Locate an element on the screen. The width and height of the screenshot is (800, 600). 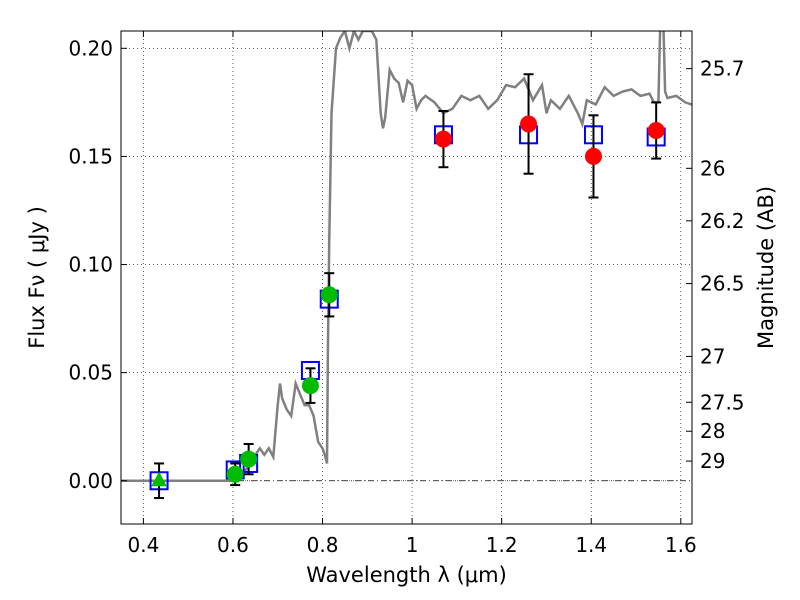
mag-tick-label: 27.5 is located at coordinates (722, 402).